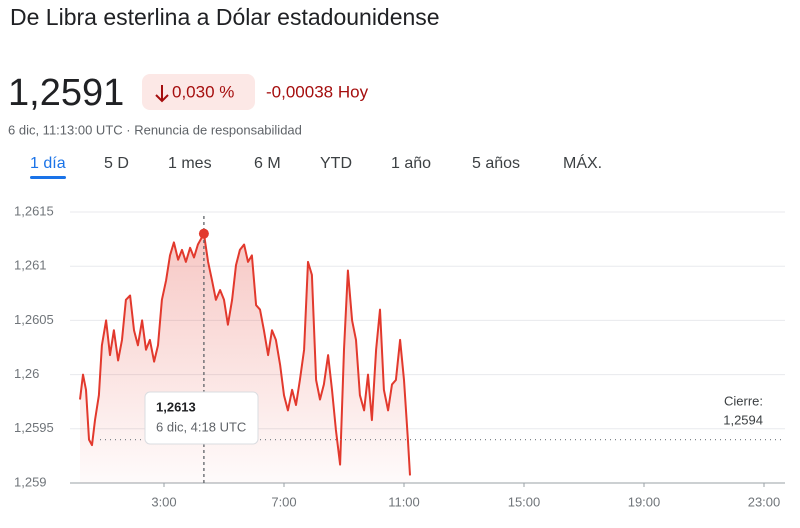 The width and height of the screenshot is (800, 528). What do you see at coordinates (743, 419) in the screenshot?
I see `close-value: 1,2594` at bounding box center [743, 419].